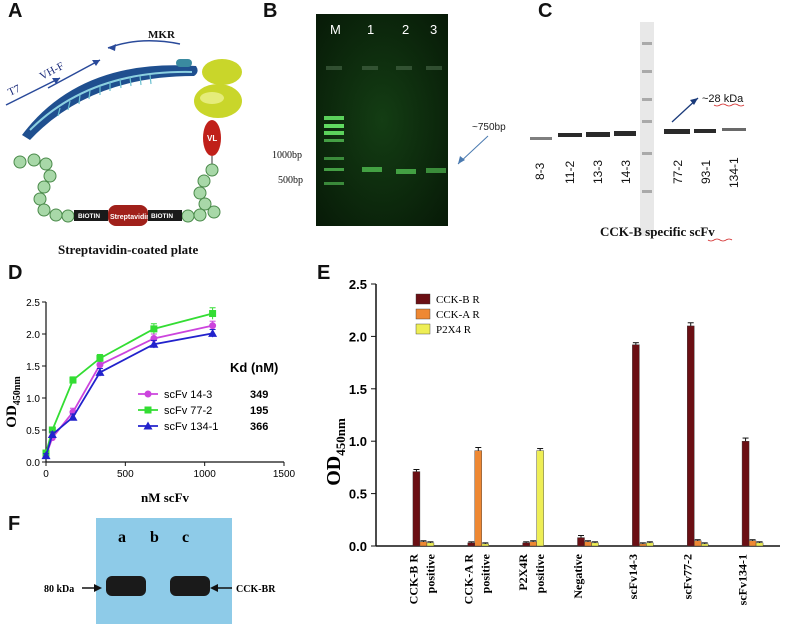 The width and height of the screenshot is (787, 628). Describe the element at coordinates (284, 474) in the screenshot. I see `d-x-tick-label: 1500` at that location.